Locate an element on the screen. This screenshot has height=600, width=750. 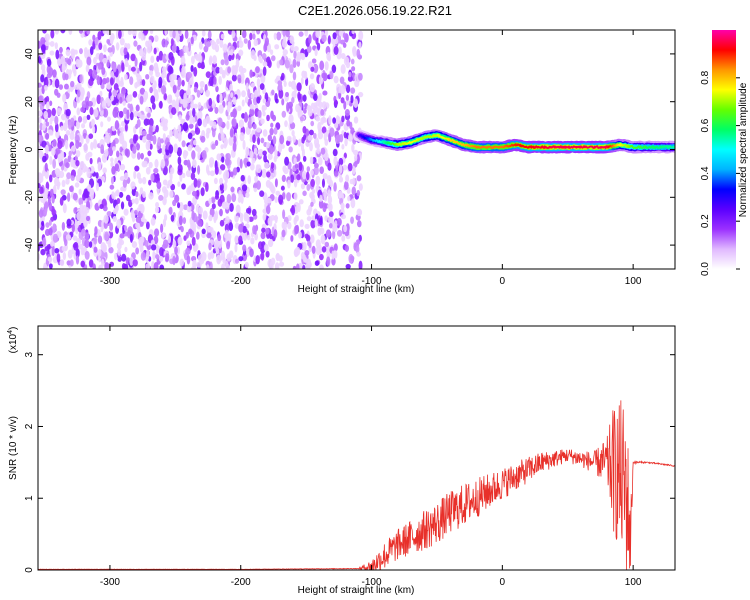
snr-y-axis-label: SNR (10 * v/v) is located at coordinates (13, 448).